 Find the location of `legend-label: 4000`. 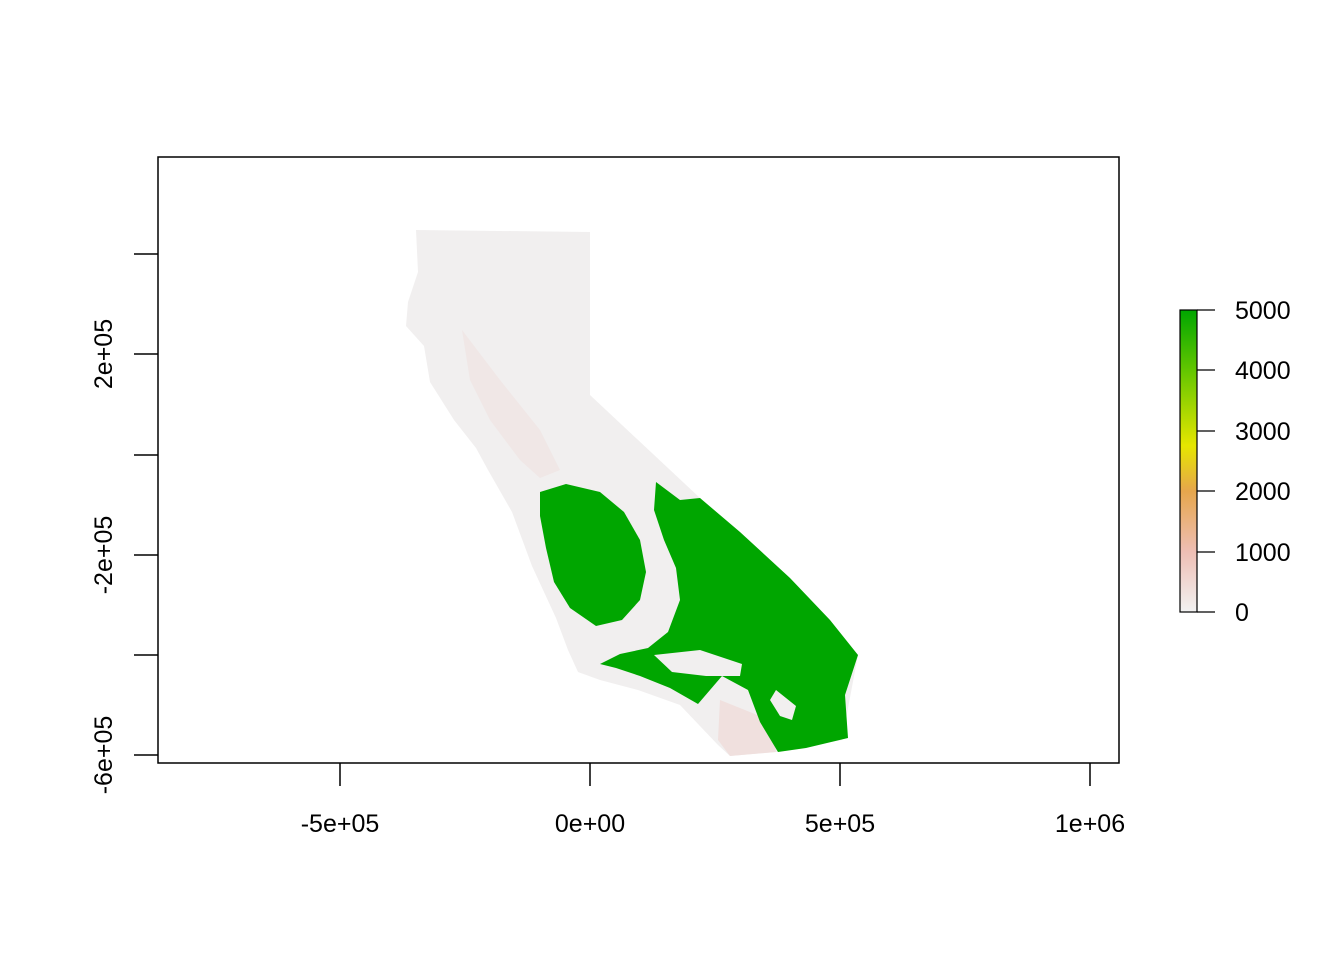

legend-label: 4000 is located at coordinates (1263, 371).